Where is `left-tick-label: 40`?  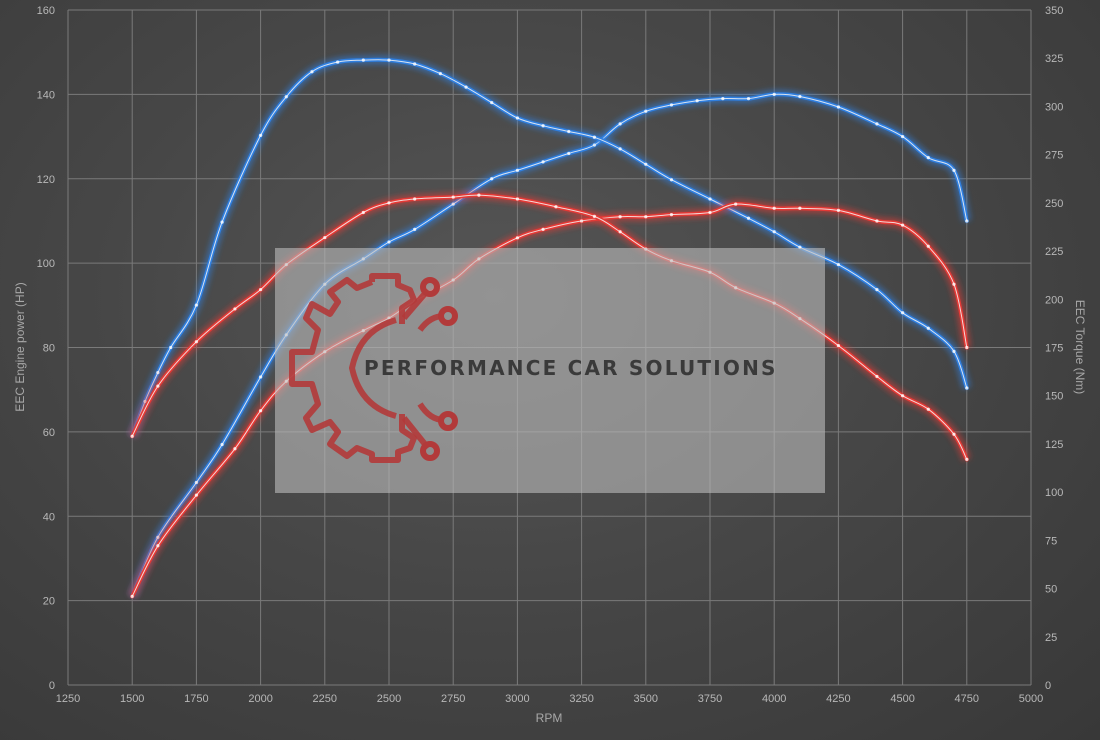
left-tick-label: 40 is located at coordinates (49, 517).